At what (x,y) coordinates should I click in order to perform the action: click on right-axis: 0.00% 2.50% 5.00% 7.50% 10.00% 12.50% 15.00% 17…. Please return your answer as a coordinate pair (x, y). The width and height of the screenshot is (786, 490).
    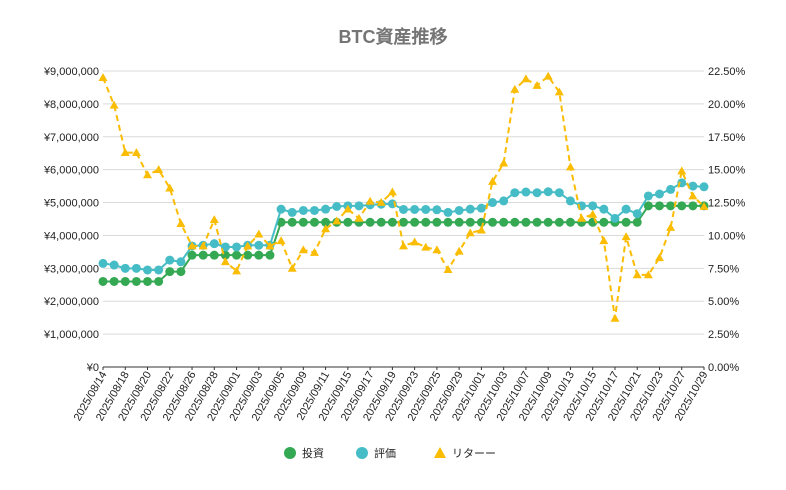
    Looking at the image, I should click on (727, 220).